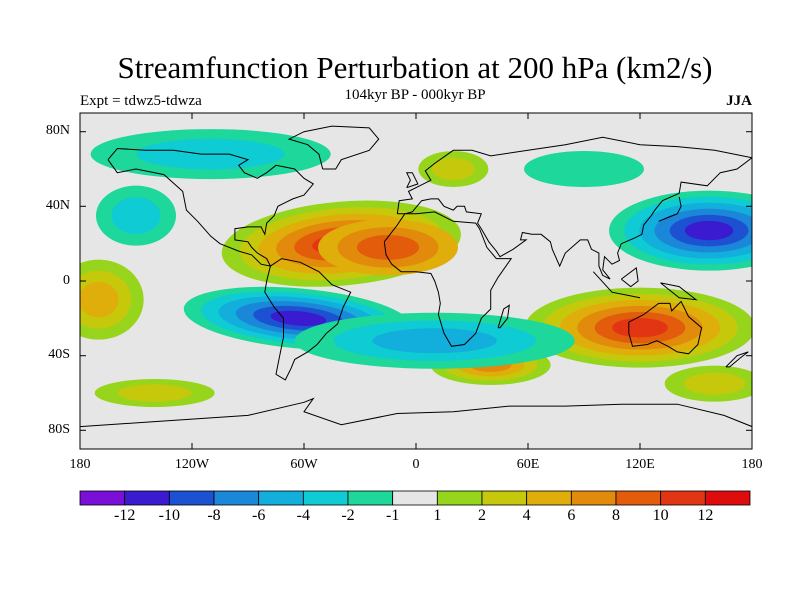 Image resolution: width=800 pixels, height=600 pixels. Describe the element at coordinates (437, 515) in the screenshot. I see `colorbar-label: 1` at that location.